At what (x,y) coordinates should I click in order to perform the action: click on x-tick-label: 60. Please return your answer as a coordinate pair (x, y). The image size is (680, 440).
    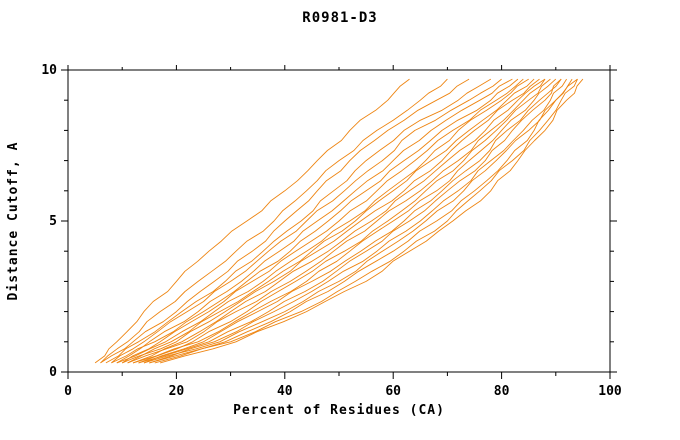
    Looking at the image, I should click on (393, 391).